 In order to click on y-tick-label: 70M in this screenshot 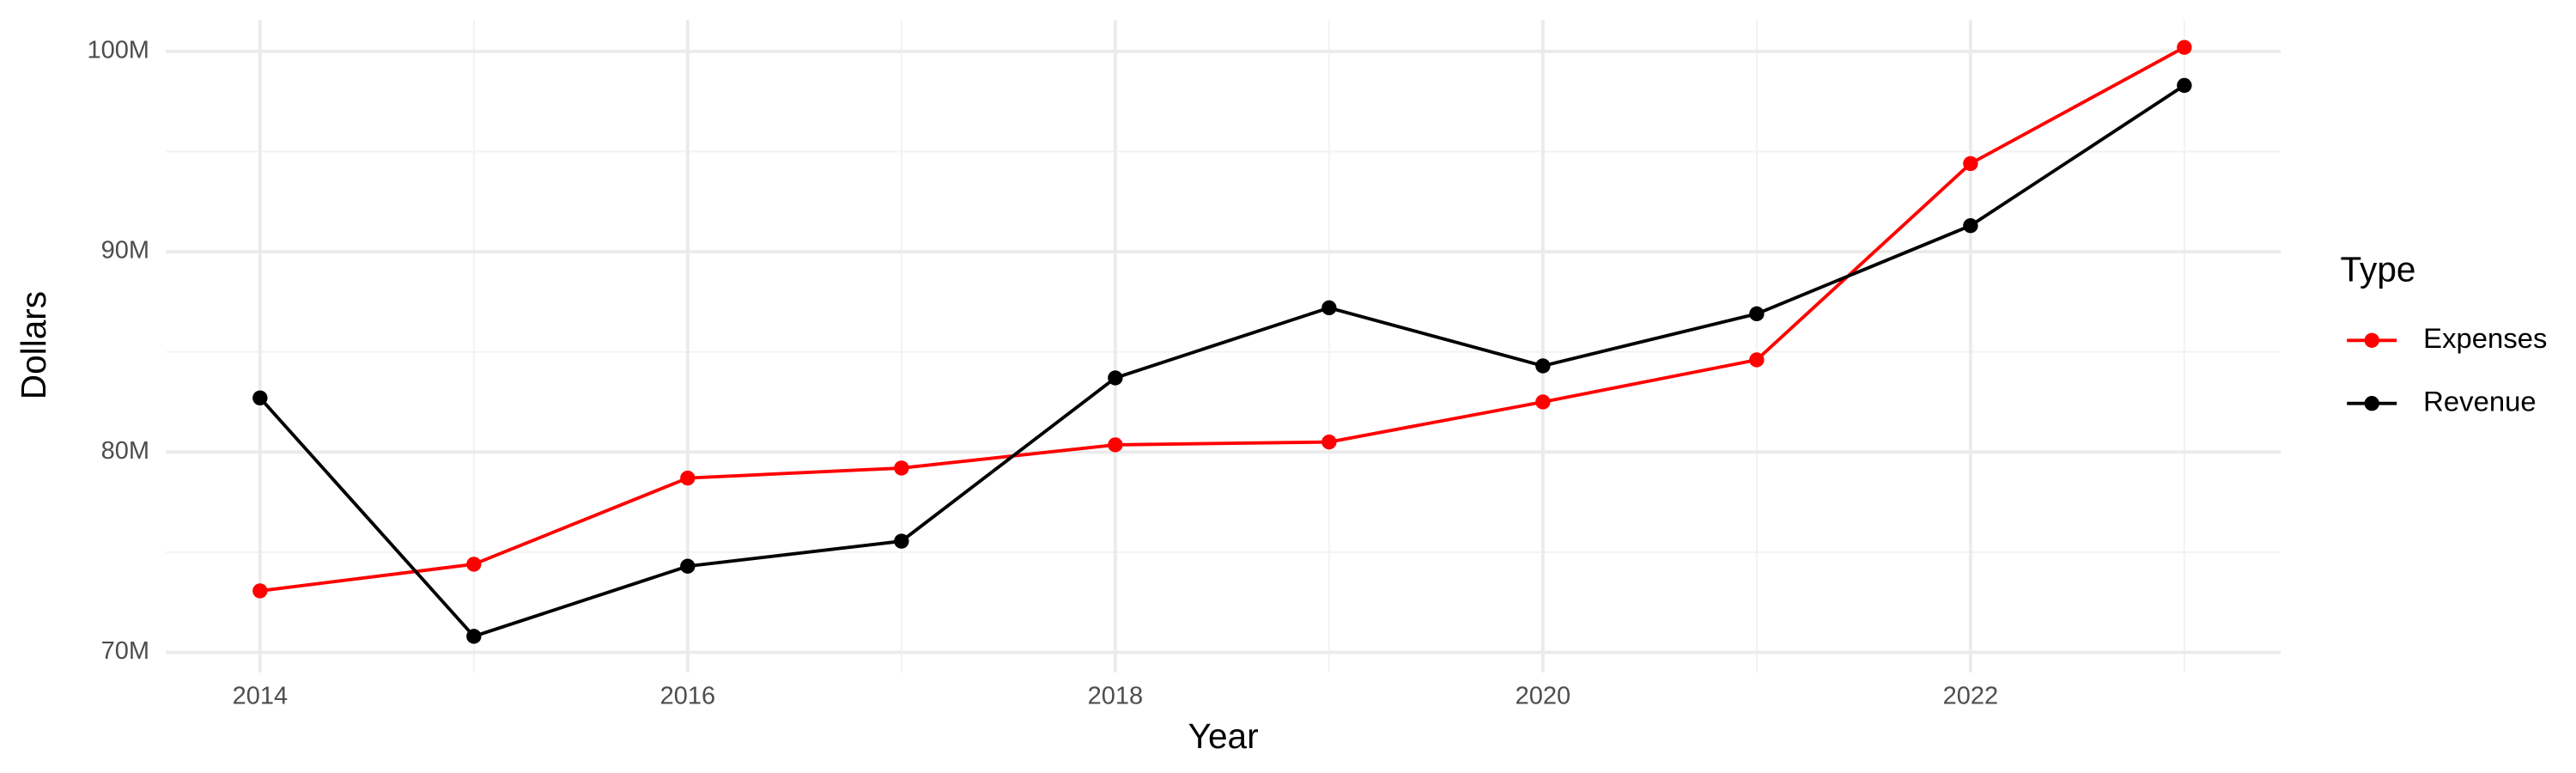, I will do `click(125, 651)`.